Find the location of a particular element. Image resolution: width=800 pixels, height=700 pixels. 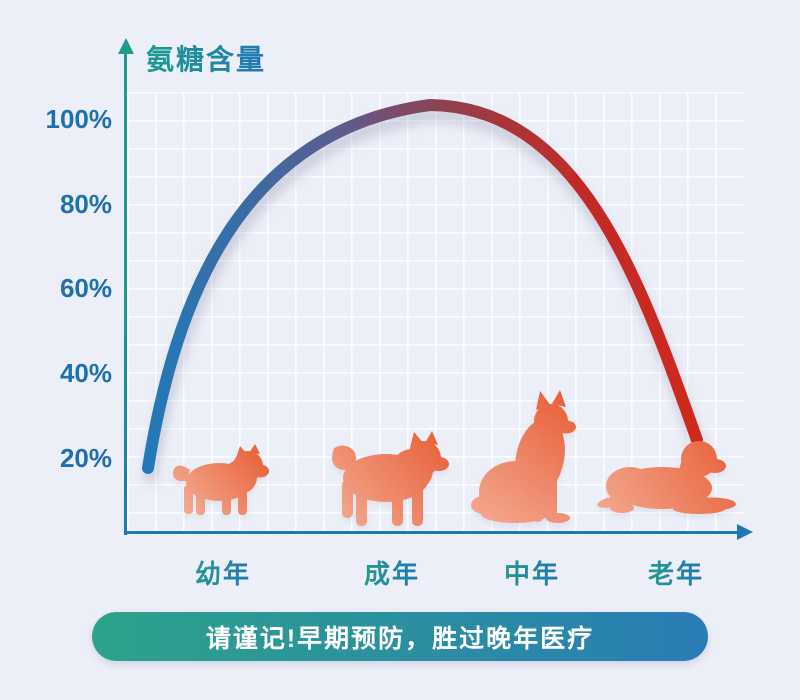

y-tick-20: 20% is located at coordinates (85, 458).